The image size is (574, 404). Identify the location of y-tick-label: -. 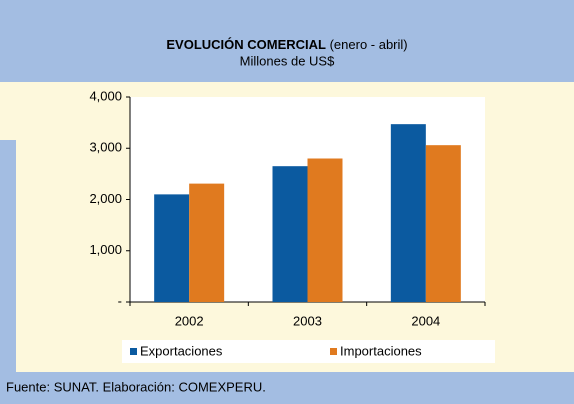
(120, 300).